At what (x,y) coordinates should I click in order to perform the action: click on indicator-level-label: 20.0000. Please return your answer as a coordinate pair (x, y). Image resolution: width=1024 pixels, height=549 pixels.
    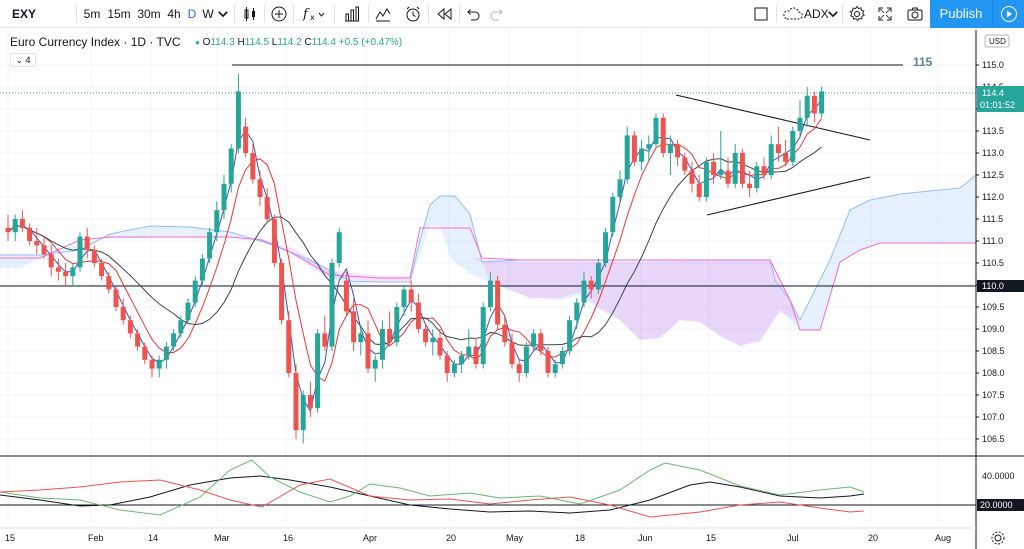
    Looking at the image, I should click on (996, 505).